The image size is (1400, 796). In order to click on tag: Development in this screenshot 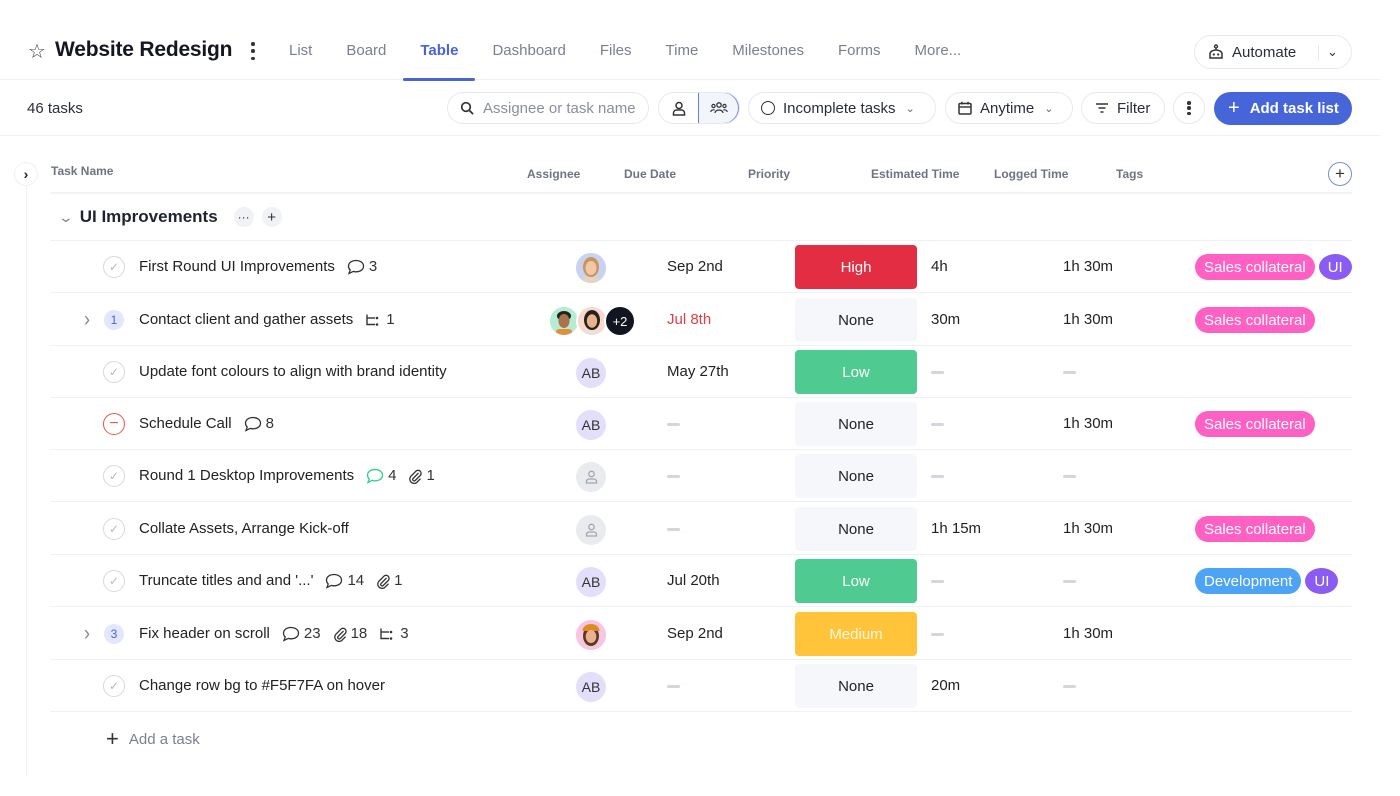, I will do `click(1248, 581)`.